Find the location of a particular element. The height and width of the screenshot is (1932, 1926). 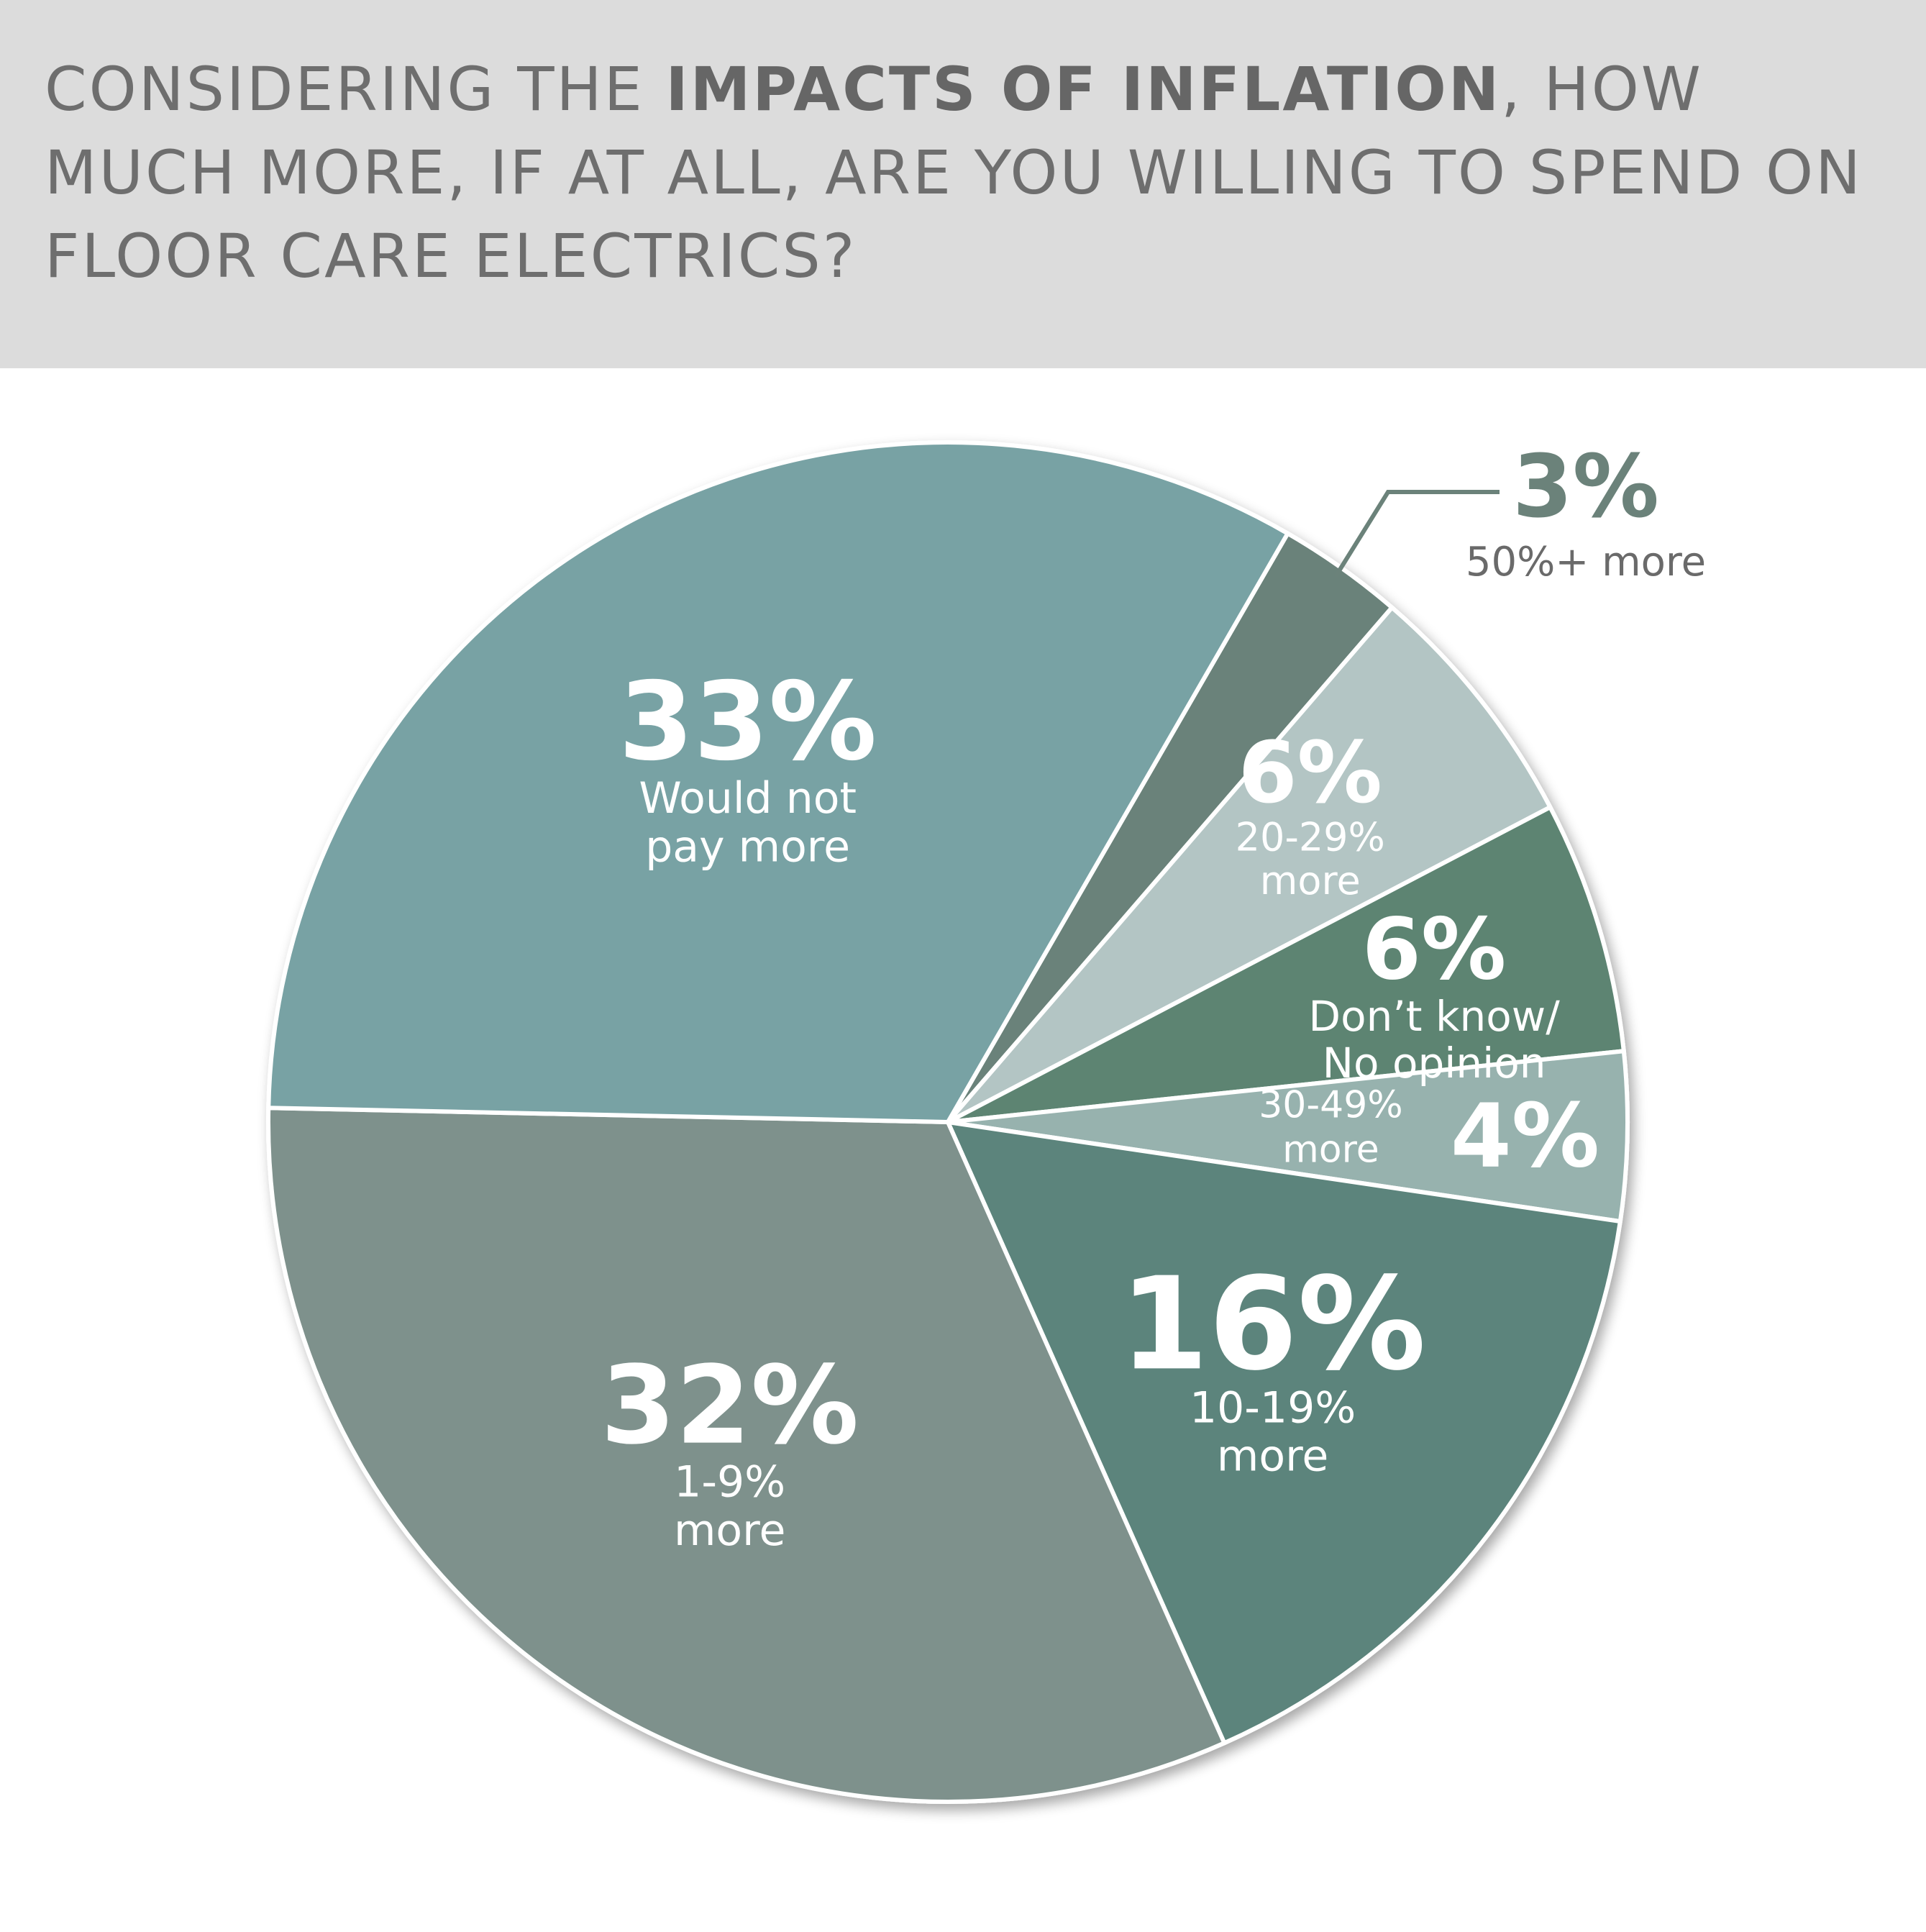

slice-value-would-not-pay-more: 33% is located at coordinates (748, 723).